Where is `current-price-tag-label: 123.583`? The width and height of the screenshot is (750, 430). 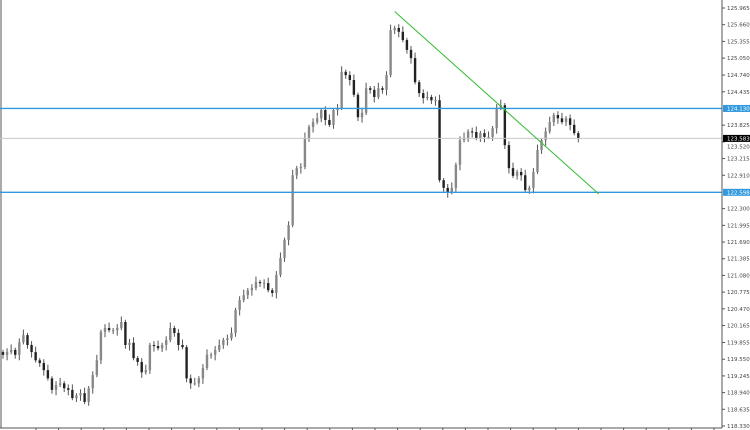 current-price-tag-label: 123.583 is located at coordinates (738, 139).